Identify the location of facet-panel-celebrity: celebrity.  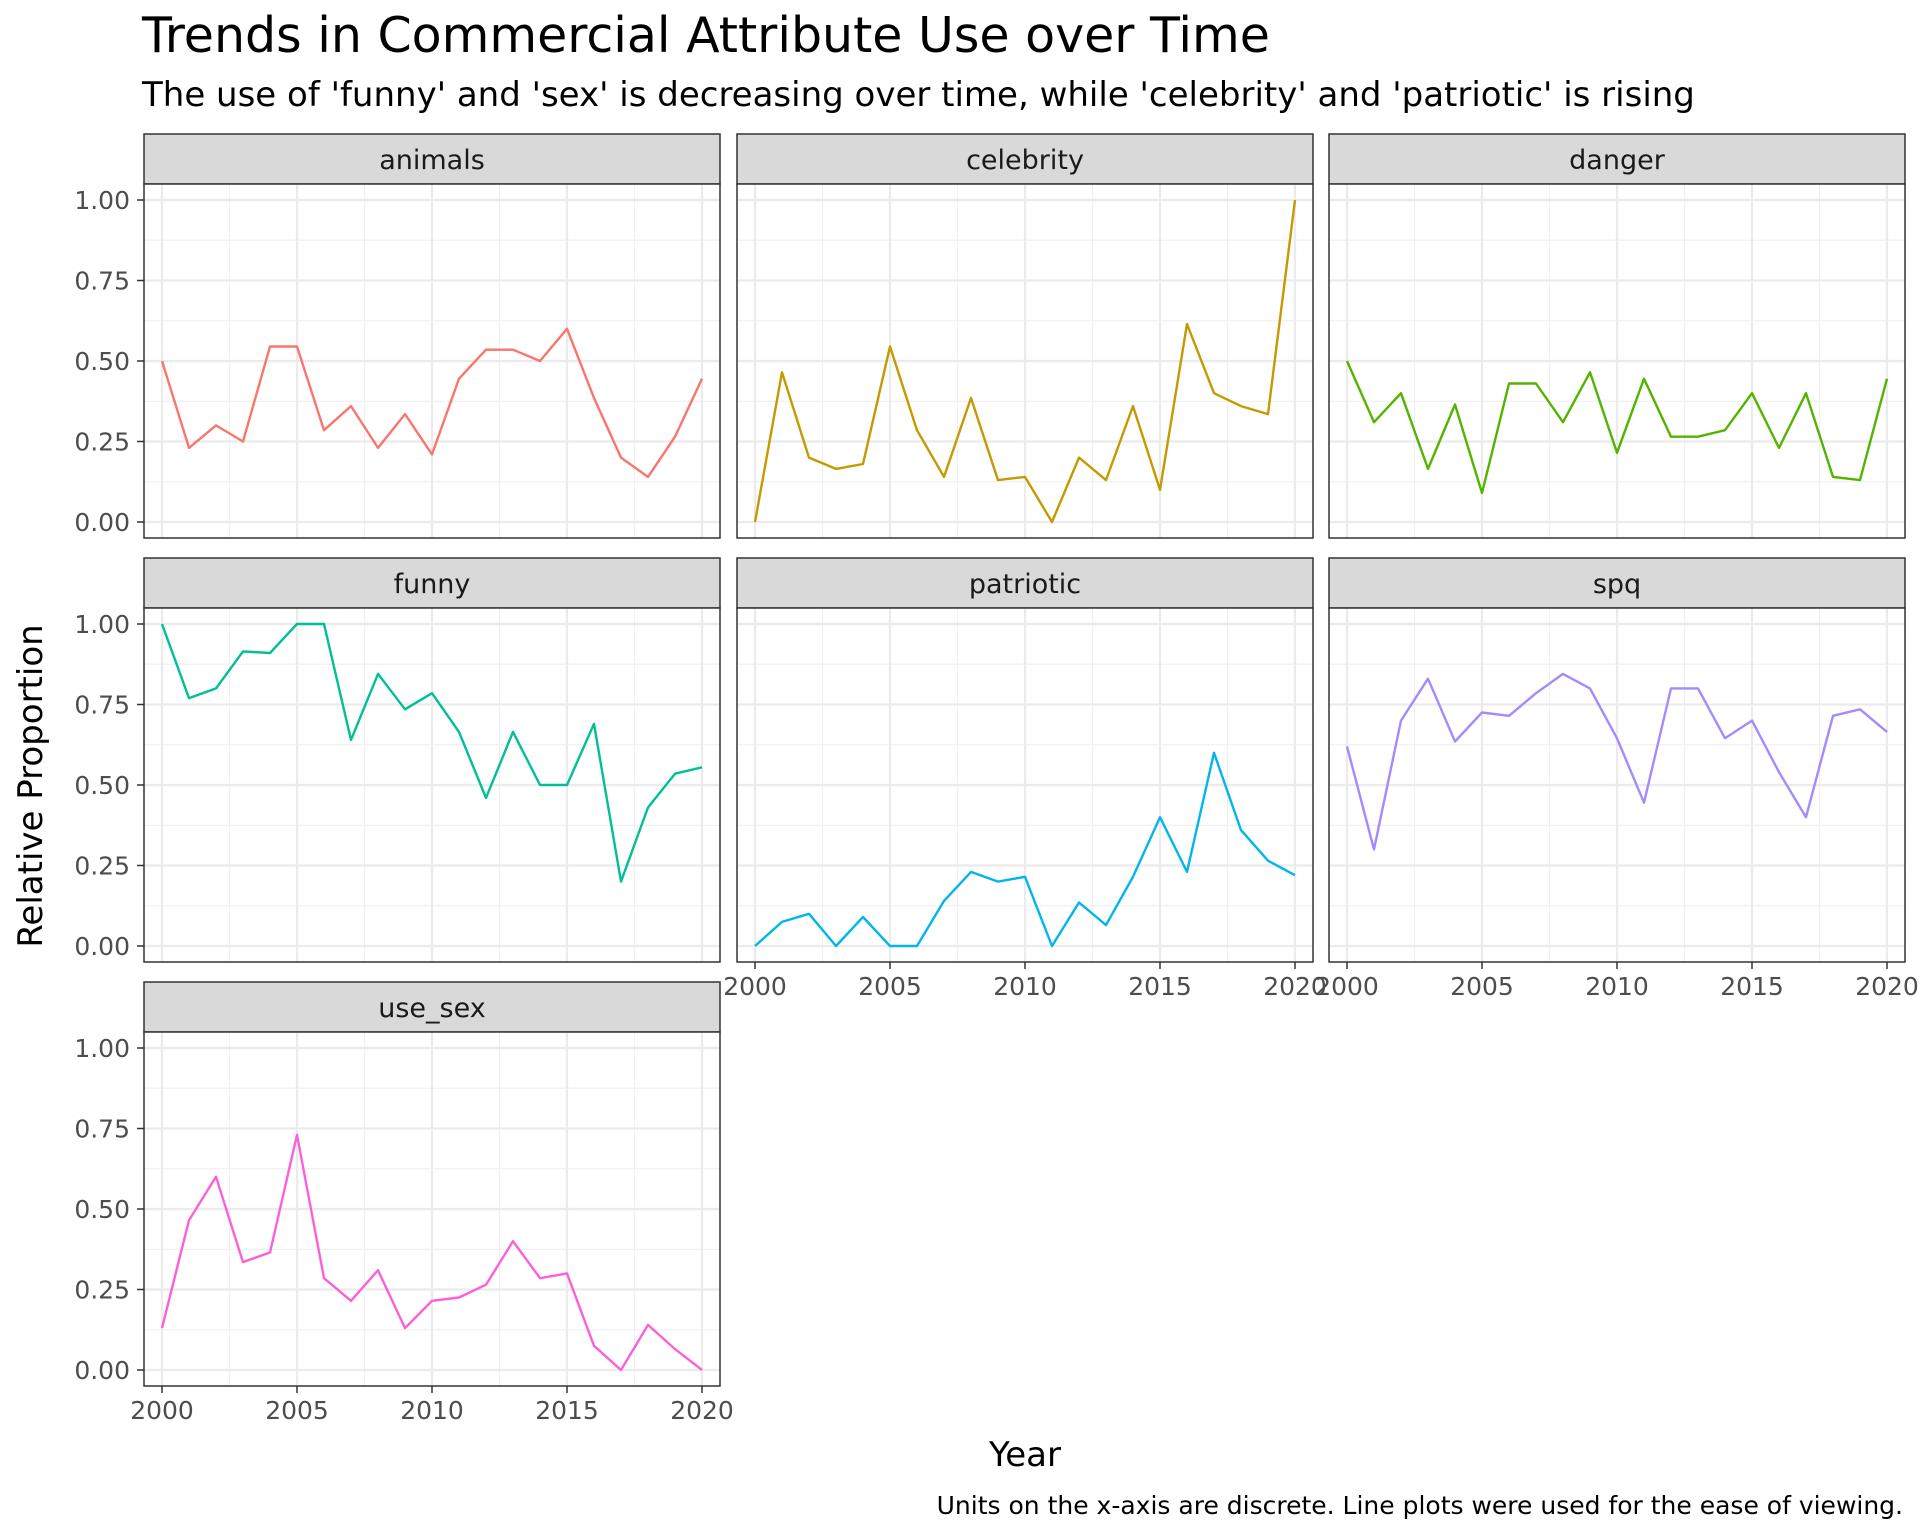
(1025, 336).